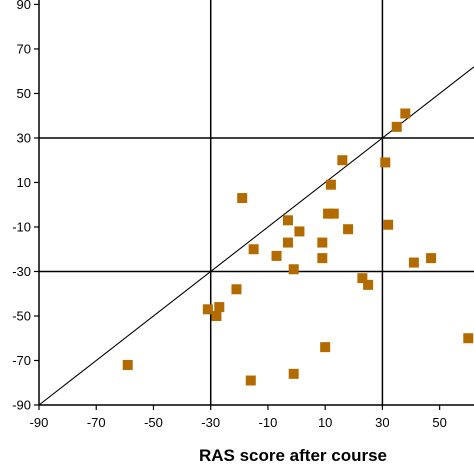 This screenshot has width=474, height=474. I want to click on y-tick-label: 90, so click(24, 6).